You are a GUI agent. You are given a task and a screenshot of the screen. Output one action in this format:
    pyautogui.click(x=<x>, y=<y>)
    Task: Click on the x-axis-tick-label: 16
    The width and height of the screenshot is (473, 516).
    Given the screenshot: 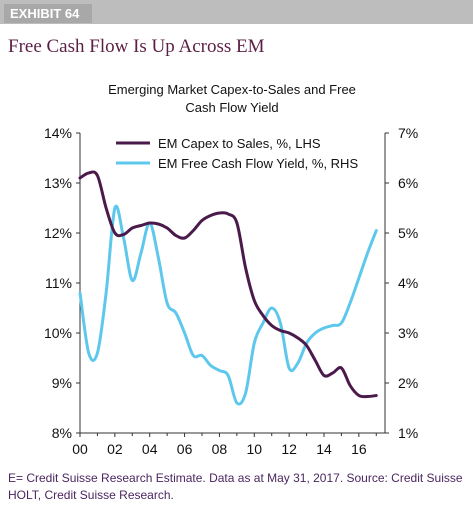 What is the action you would take?
    pyautogui.click(x=359, y=449)
    